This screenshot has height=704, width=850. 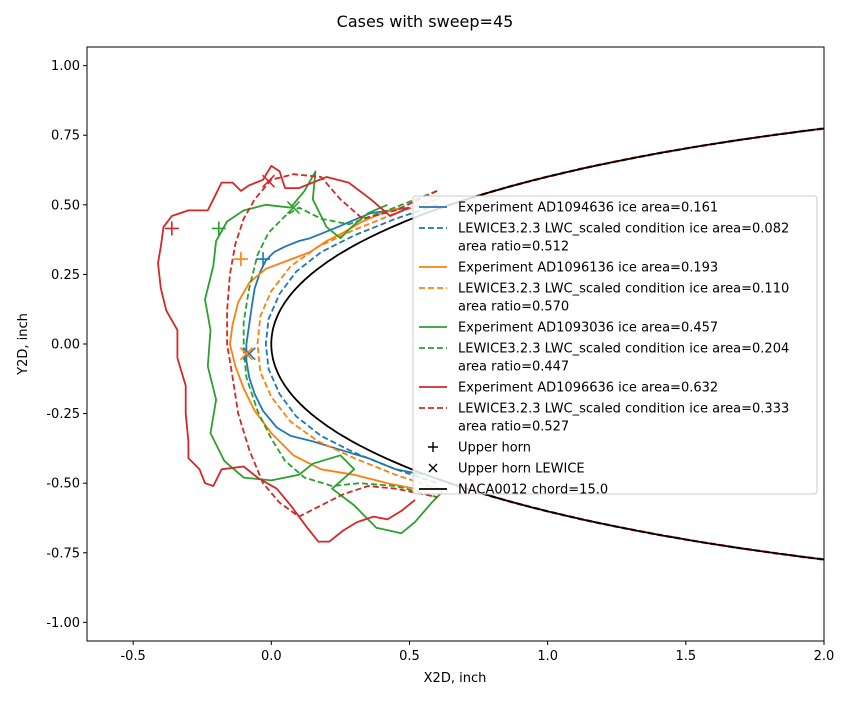 What do you see at coordinates (685, 656) in the screenshot?
I see `x-tick-label: 1.5` at bounding box center [685, 656].